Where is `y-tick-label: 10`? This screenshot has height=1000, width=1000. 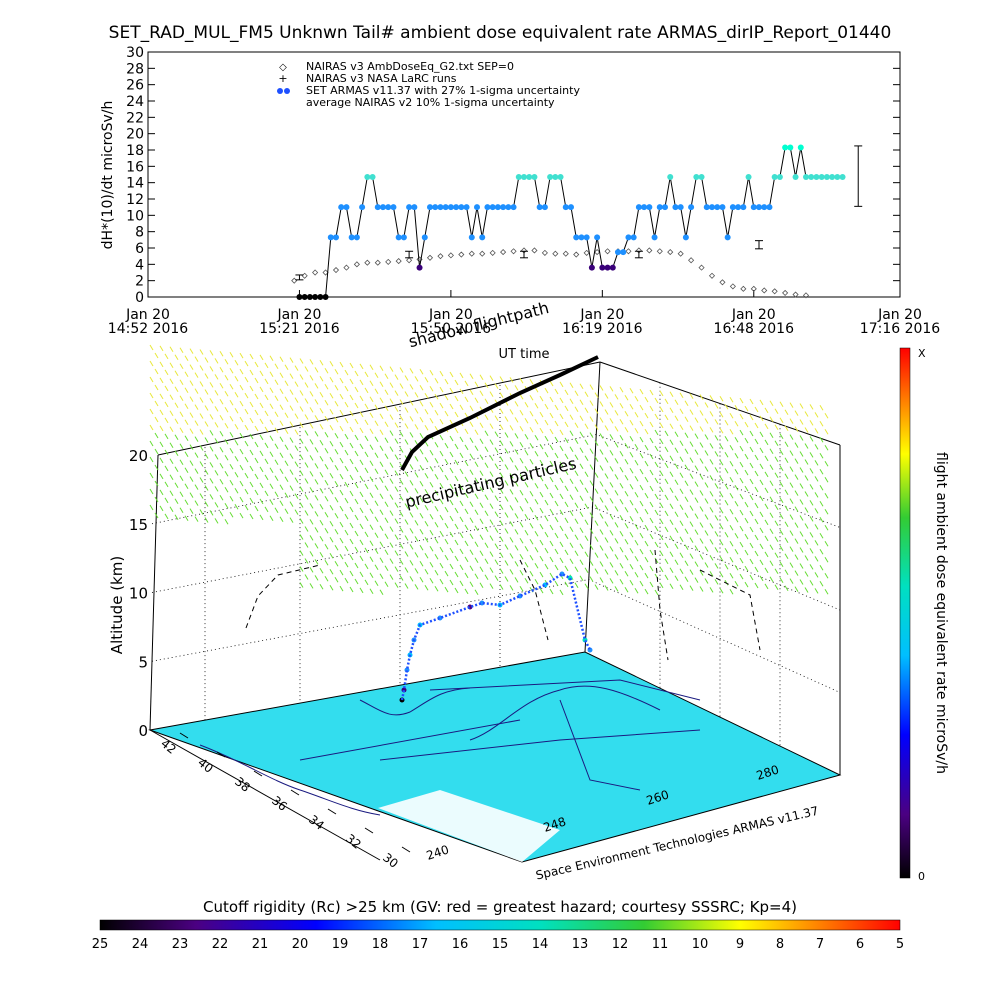
y-tick-label: 10 is located at coordinates (135, 216).